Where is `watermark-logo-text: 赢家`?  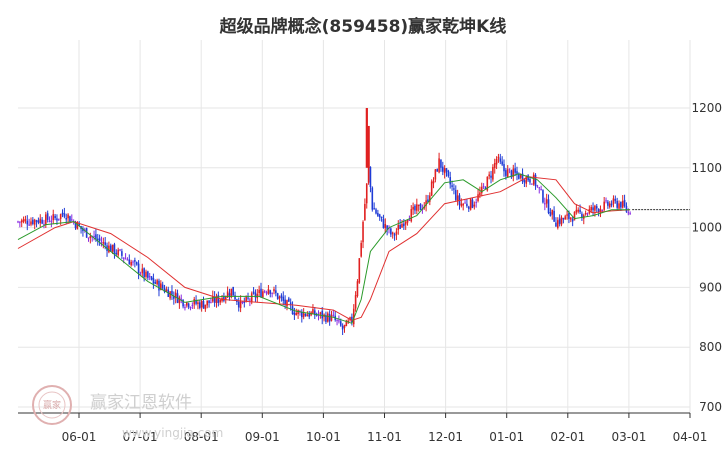
watermark-logo-text: 赢家 is located at coordinates (52, 405).